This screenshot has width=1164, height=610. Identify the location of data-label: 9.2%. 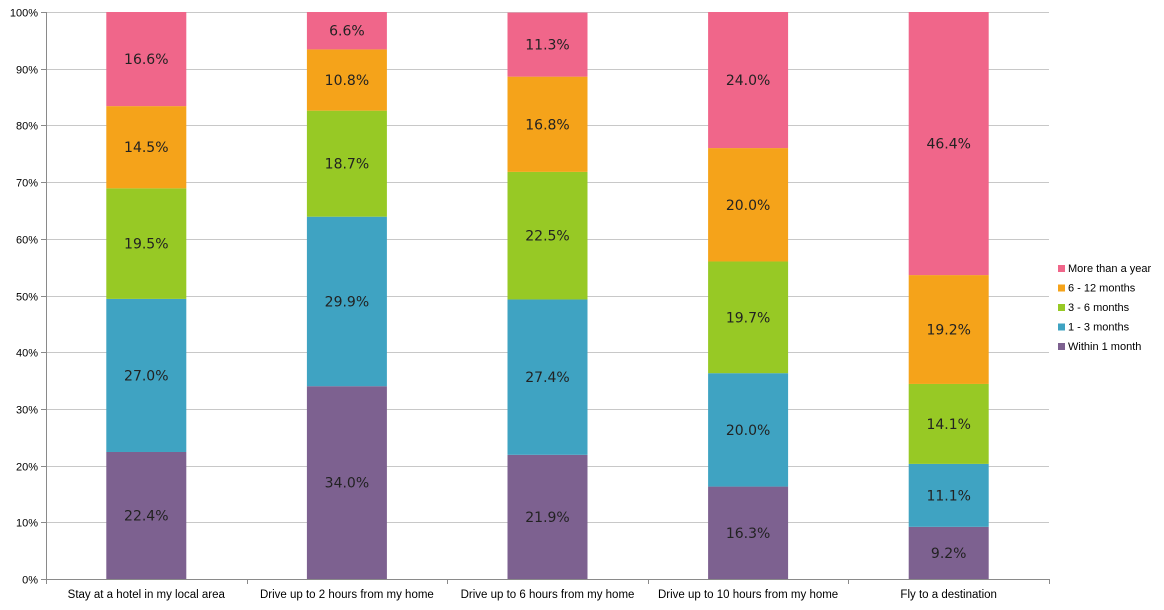
(949, 554).